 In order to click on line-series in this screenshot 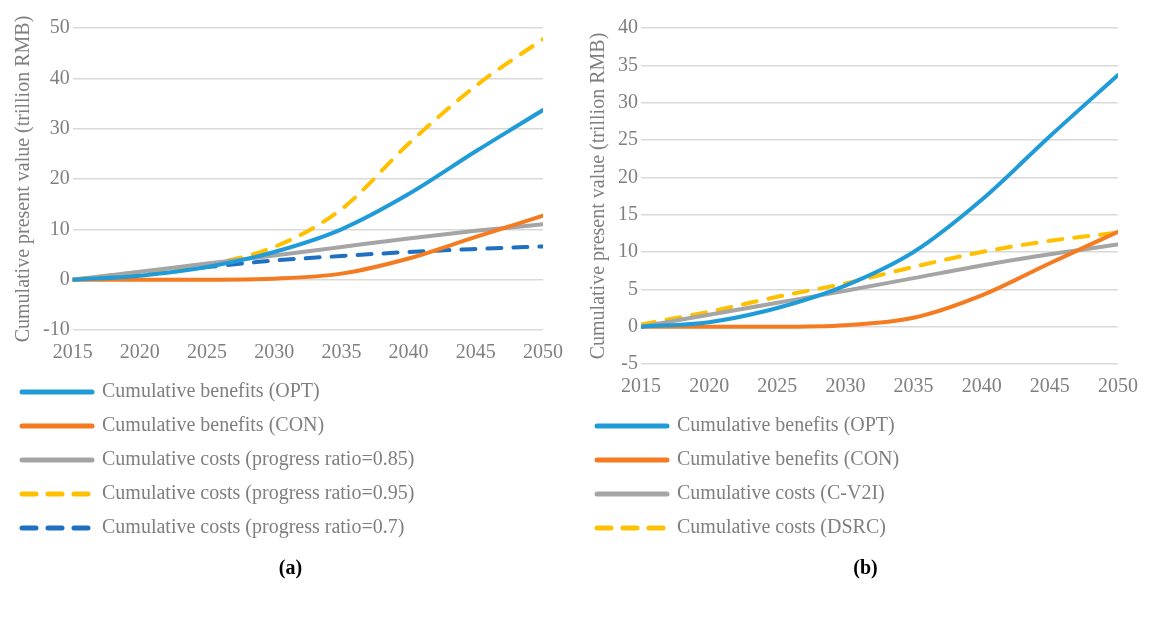, I will do `click(307, 195)`.